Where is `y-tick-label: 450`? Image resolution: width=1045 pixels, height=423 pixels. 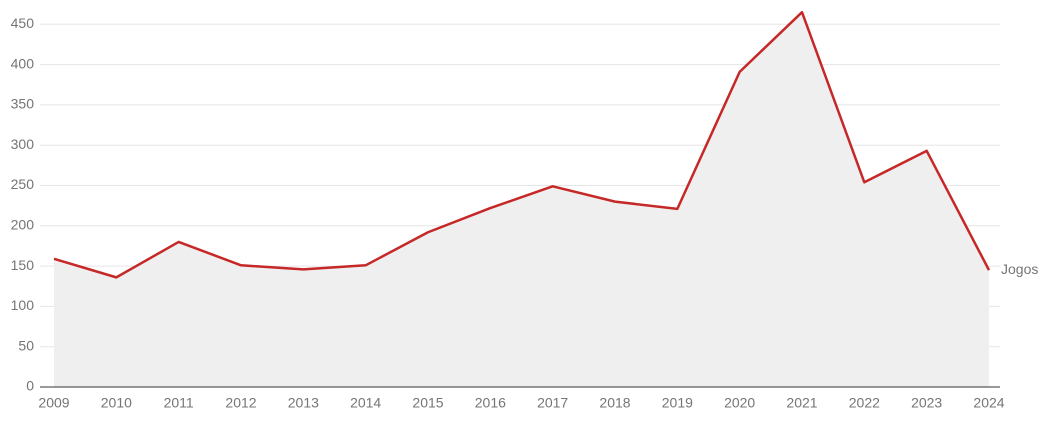
y-tick-label: 450 is located at coordinates (23, 23).